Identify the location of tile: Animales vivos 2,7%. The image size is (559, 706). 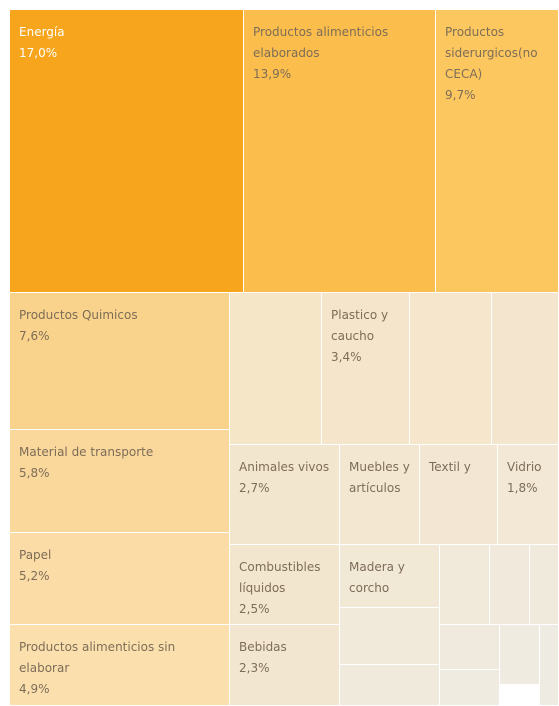
(285, 495).